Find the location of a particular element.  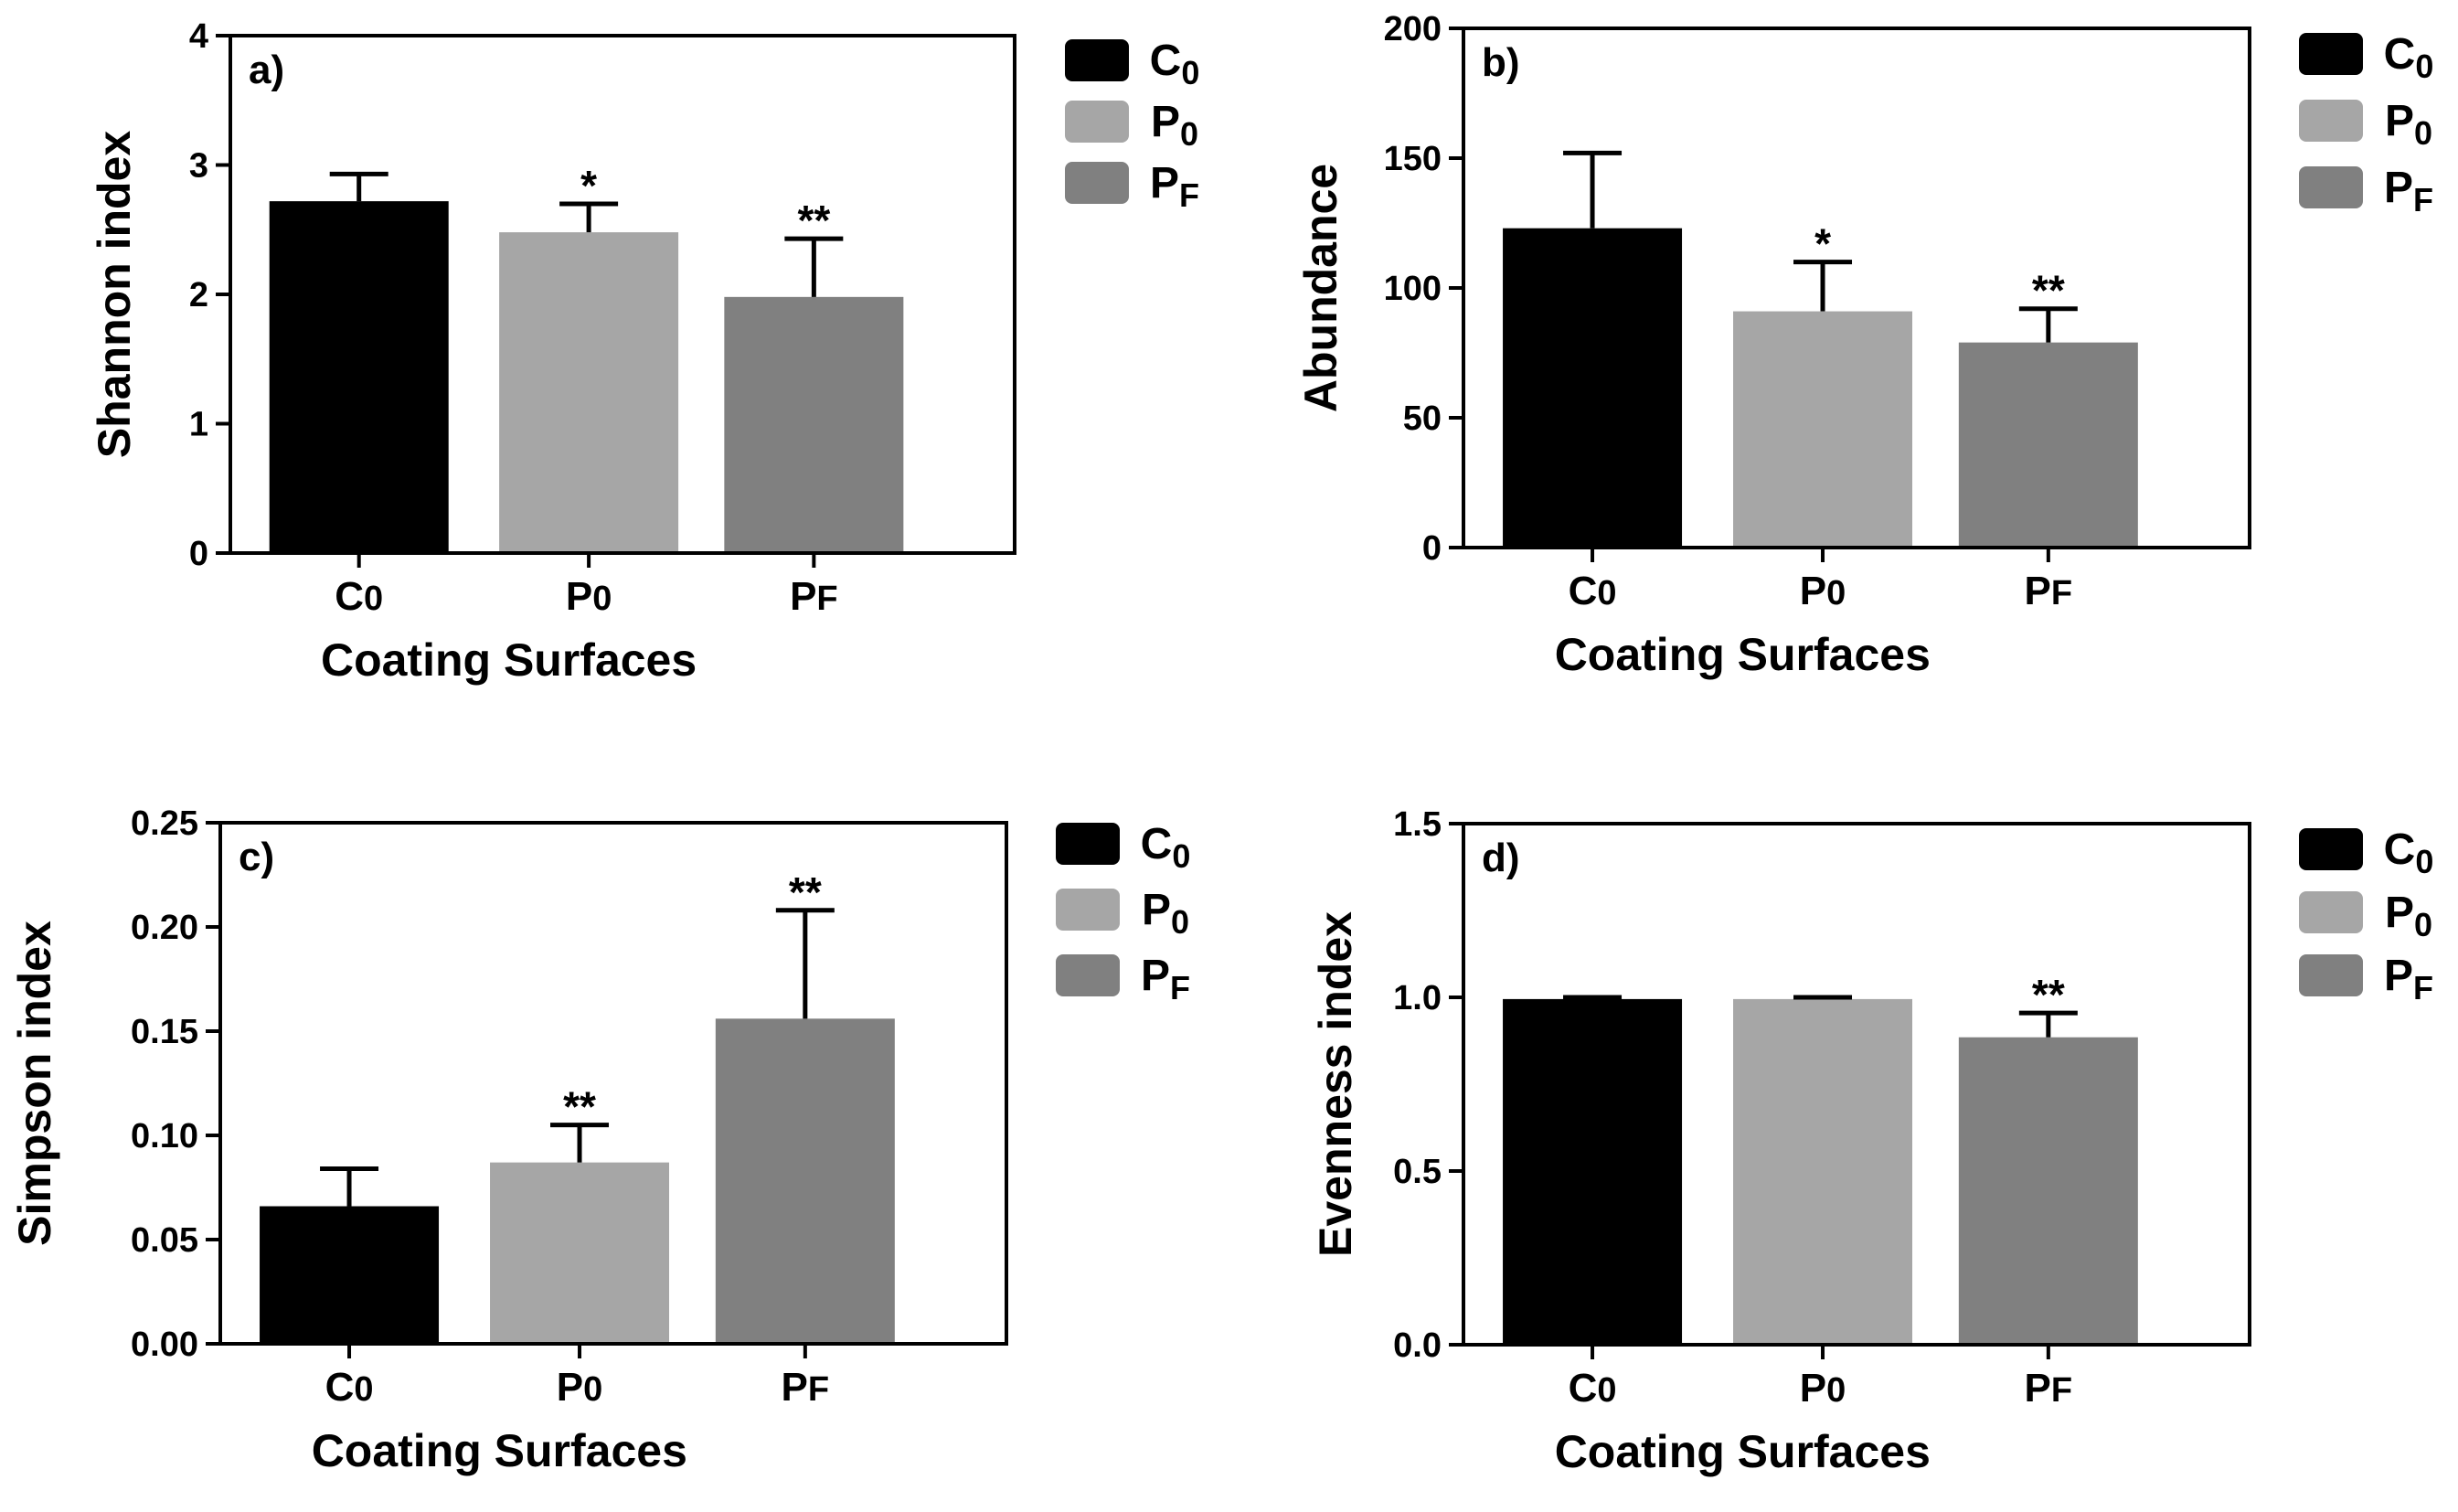

panel-label: b) is located at coordinates (1501, 62).